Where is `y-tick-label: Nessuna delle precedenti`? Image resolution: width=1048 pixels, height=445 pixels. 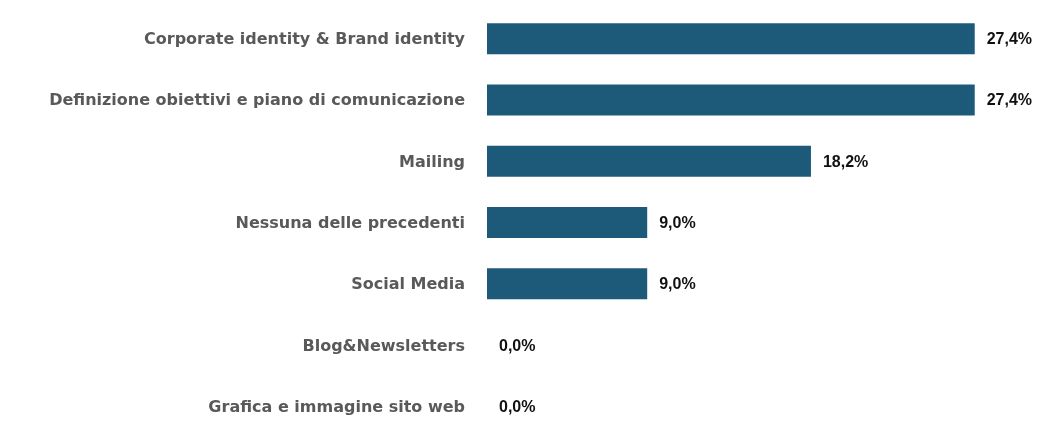 y-tick-label: Nessuna delle precedenti is located at coordinates (350, 222).